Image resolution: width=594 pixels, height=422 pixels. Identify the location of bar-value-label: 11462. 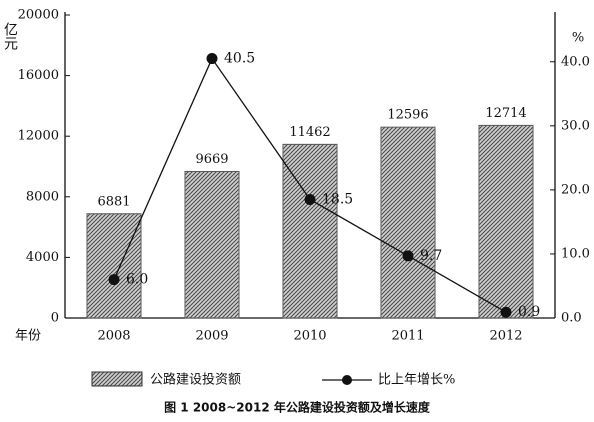
(309, 132).